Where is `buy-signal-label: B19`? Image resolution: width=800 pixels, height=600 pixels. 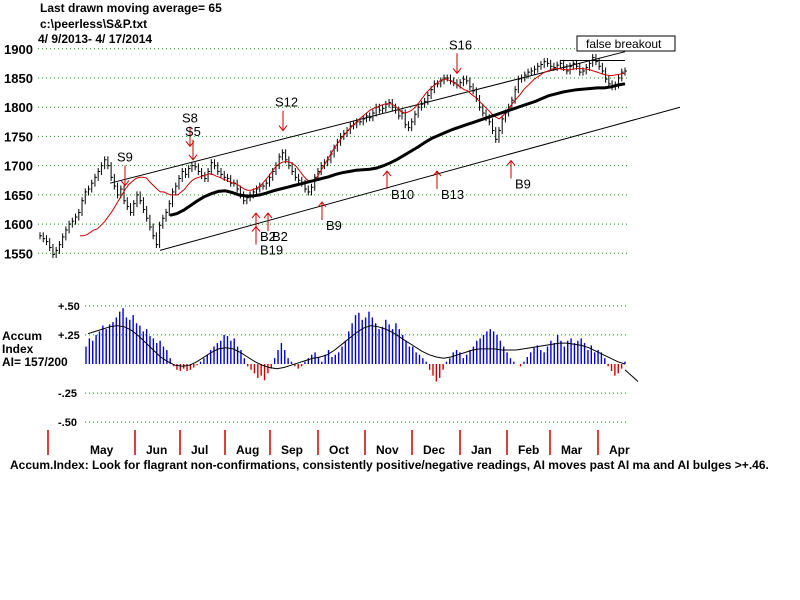 buy-signal-label: B19 is located at coordinates (271, 250).